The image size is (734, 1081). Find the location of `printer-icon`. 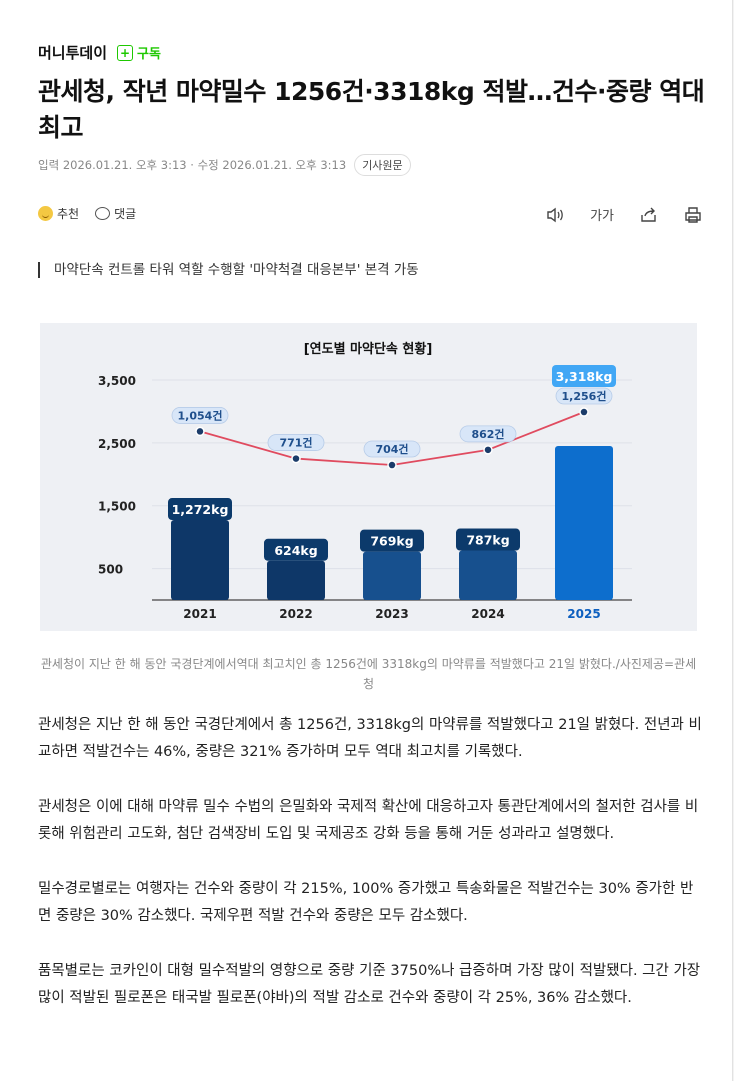

printer-icon is located at coordinates (693, 214).